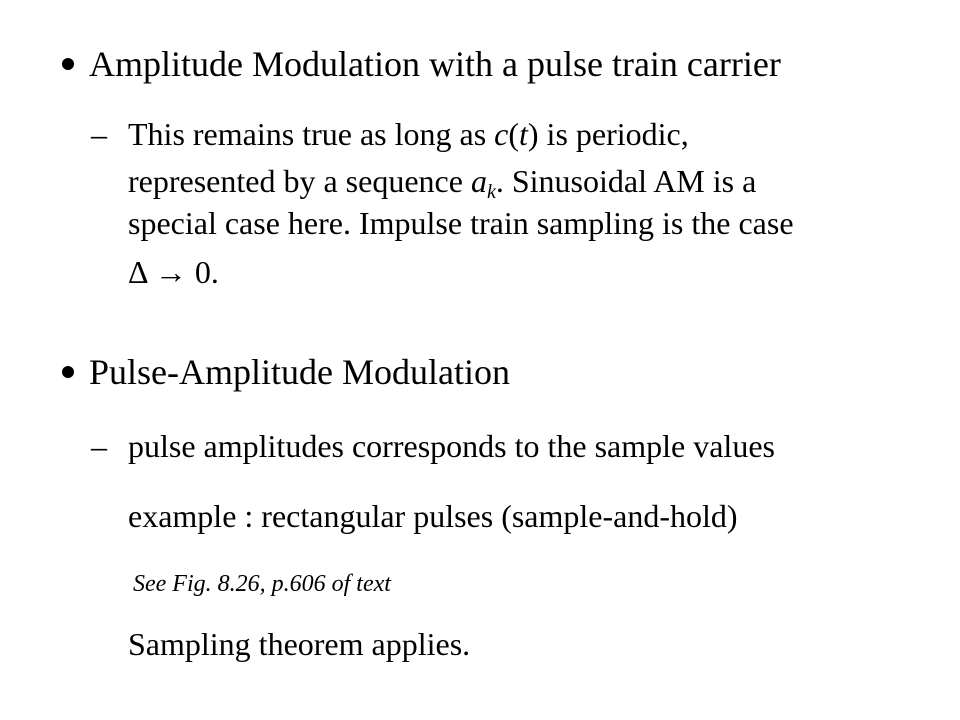 The width and height of the screenshot is (960, 720). Describe the element at coordinates (173, 272) in the screenshot. I see `body-line-4: Δ → 0.` at that location.